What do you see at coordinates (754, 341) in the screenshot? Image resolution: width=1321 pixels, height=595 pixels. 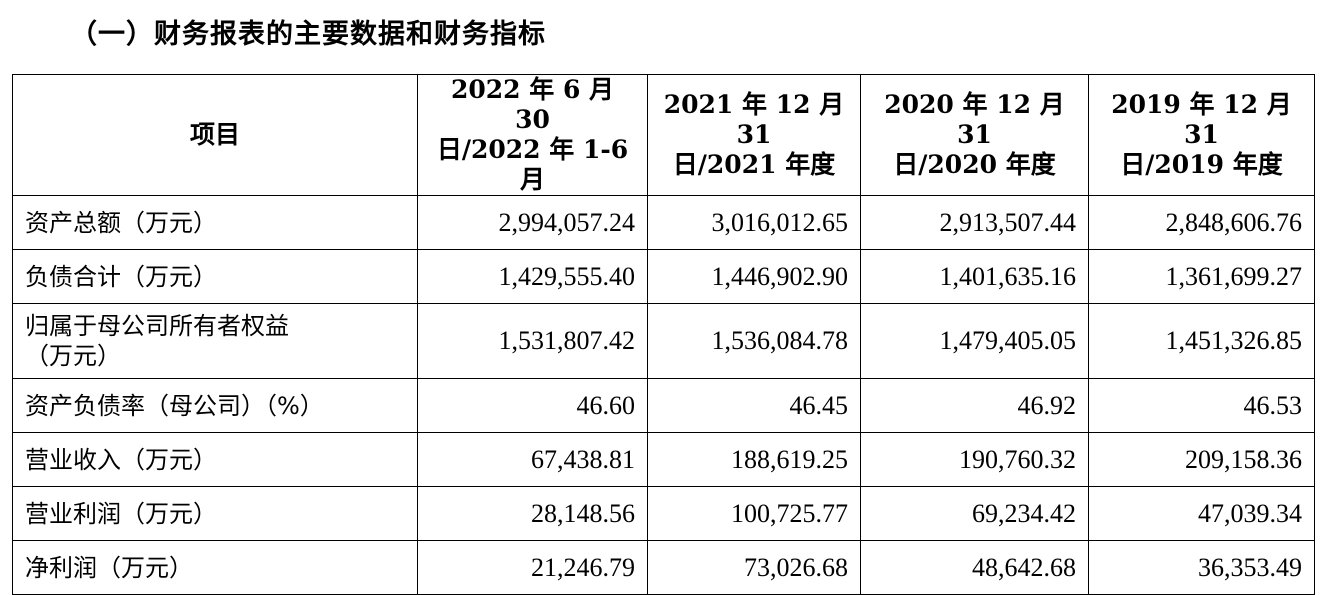 I see `cell-value: 1,536,084.78` at bounding box center [754, 341].